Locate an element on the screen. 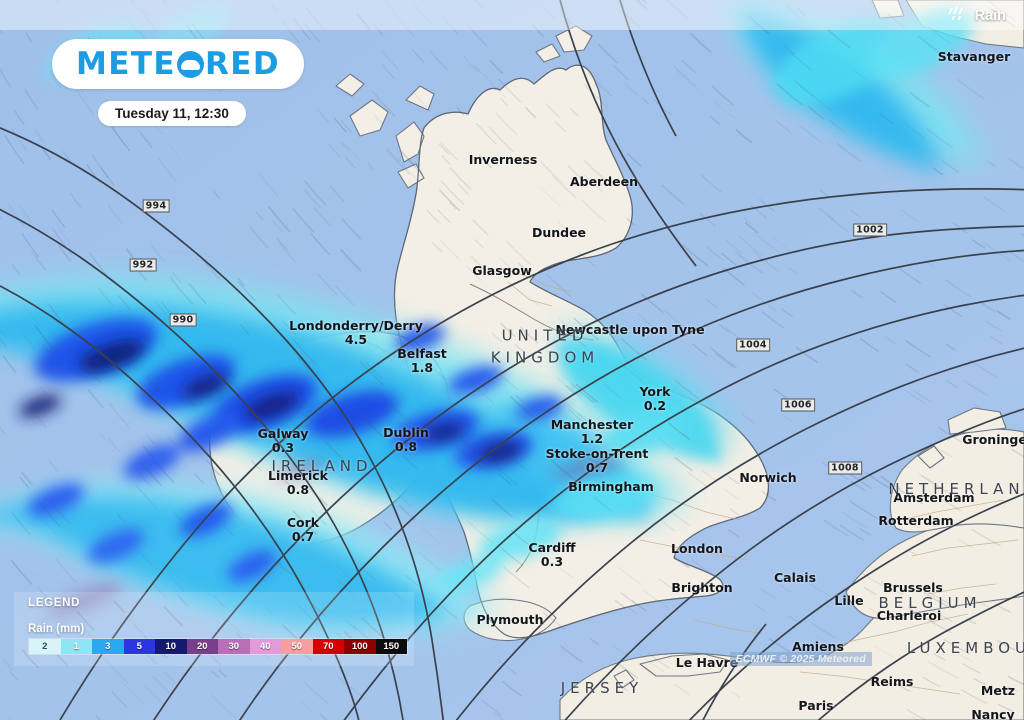 The height and width of the screenshot is (720, 1024). city-label-stoke-on-trent: Stoke-on-Trent 0.7 is located at coordinates (597, 460).